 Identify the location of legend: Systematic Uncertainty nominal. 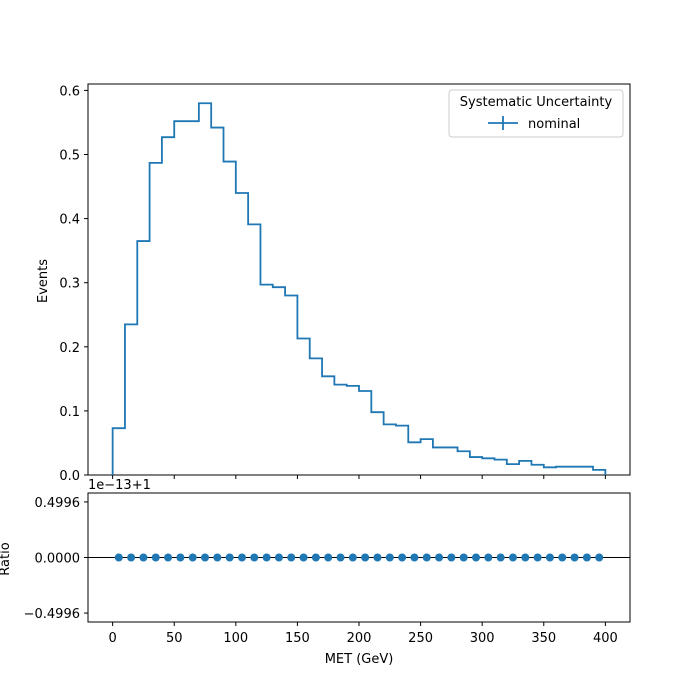
(536, 113).